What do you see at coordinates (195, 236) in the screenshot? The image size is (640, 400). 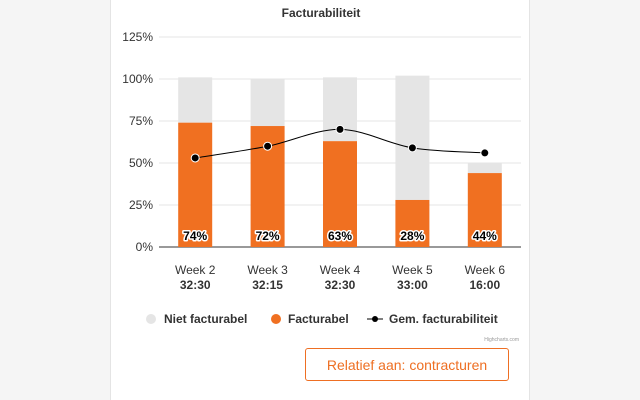 I see `bar-data-label: 74%` at bounding box center [195, 236].